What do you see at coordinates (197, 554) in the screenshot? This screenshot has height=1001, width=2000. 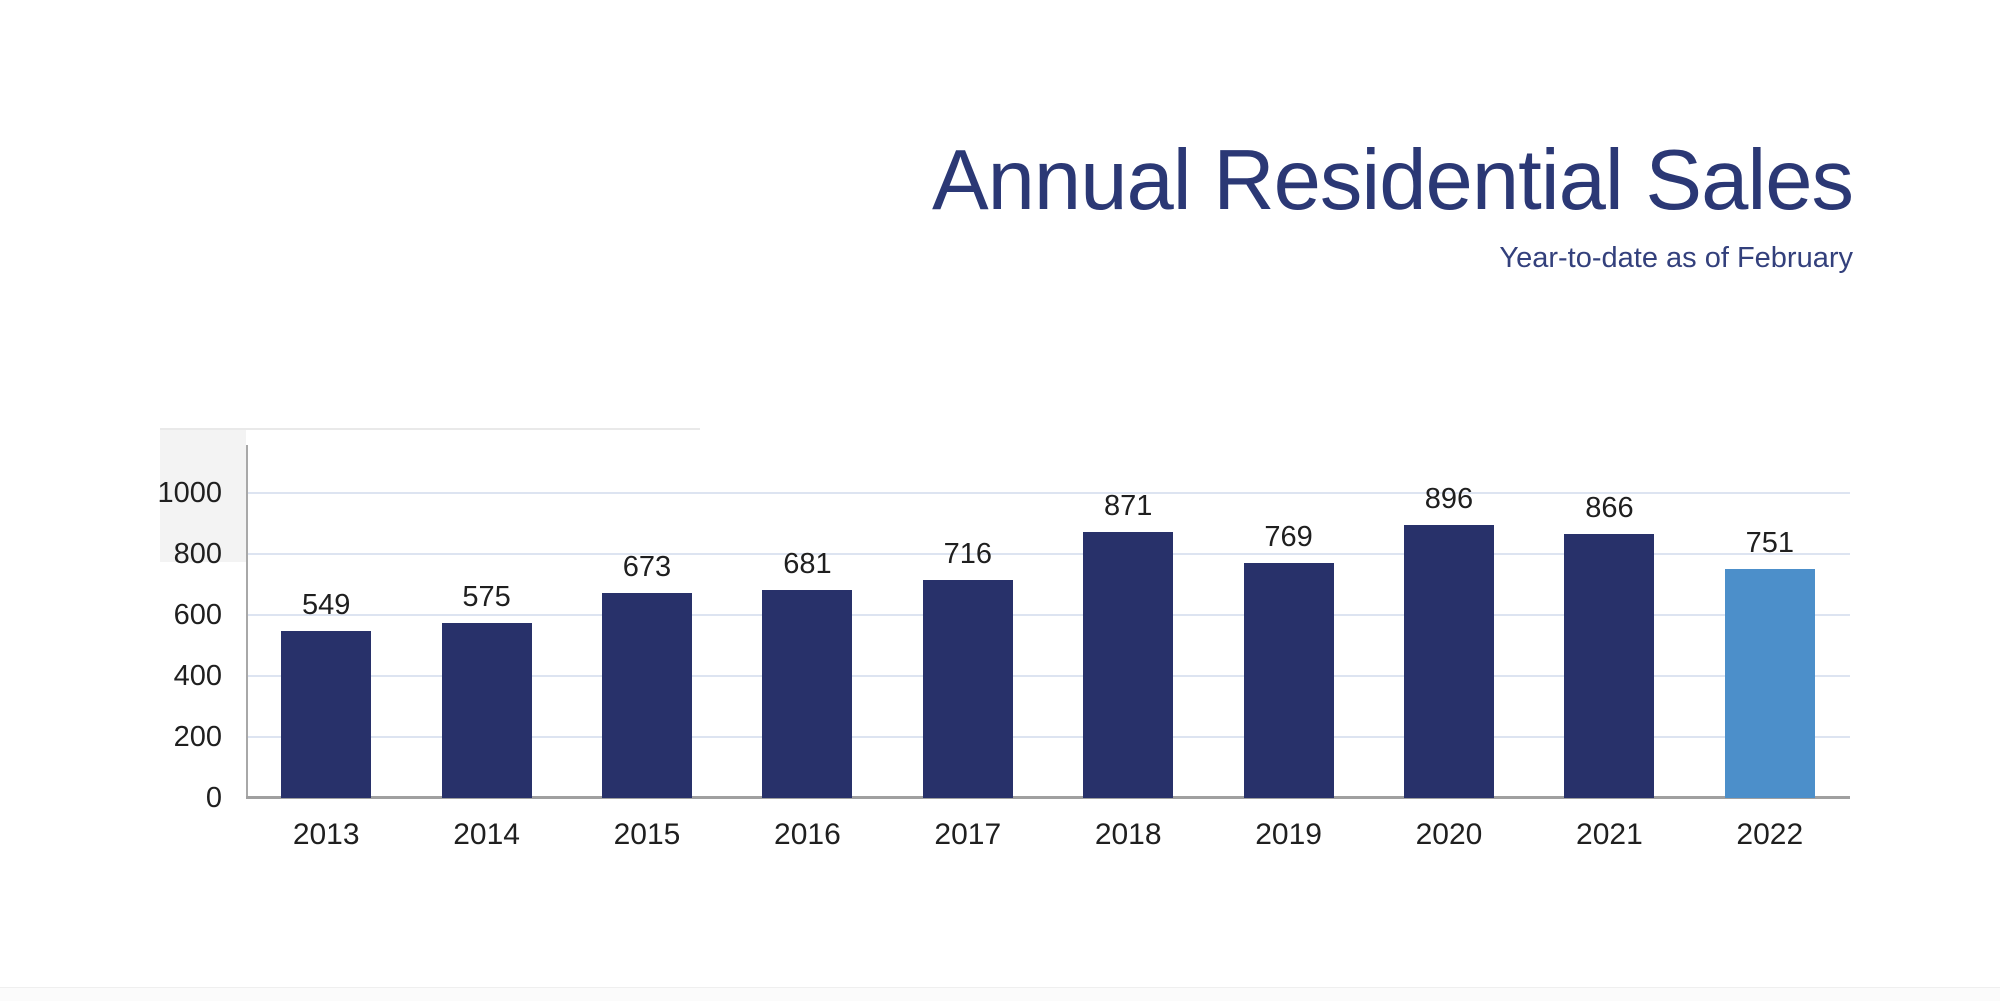 I see `y-tick-label-800: 800` at bounding box center [197, 554].